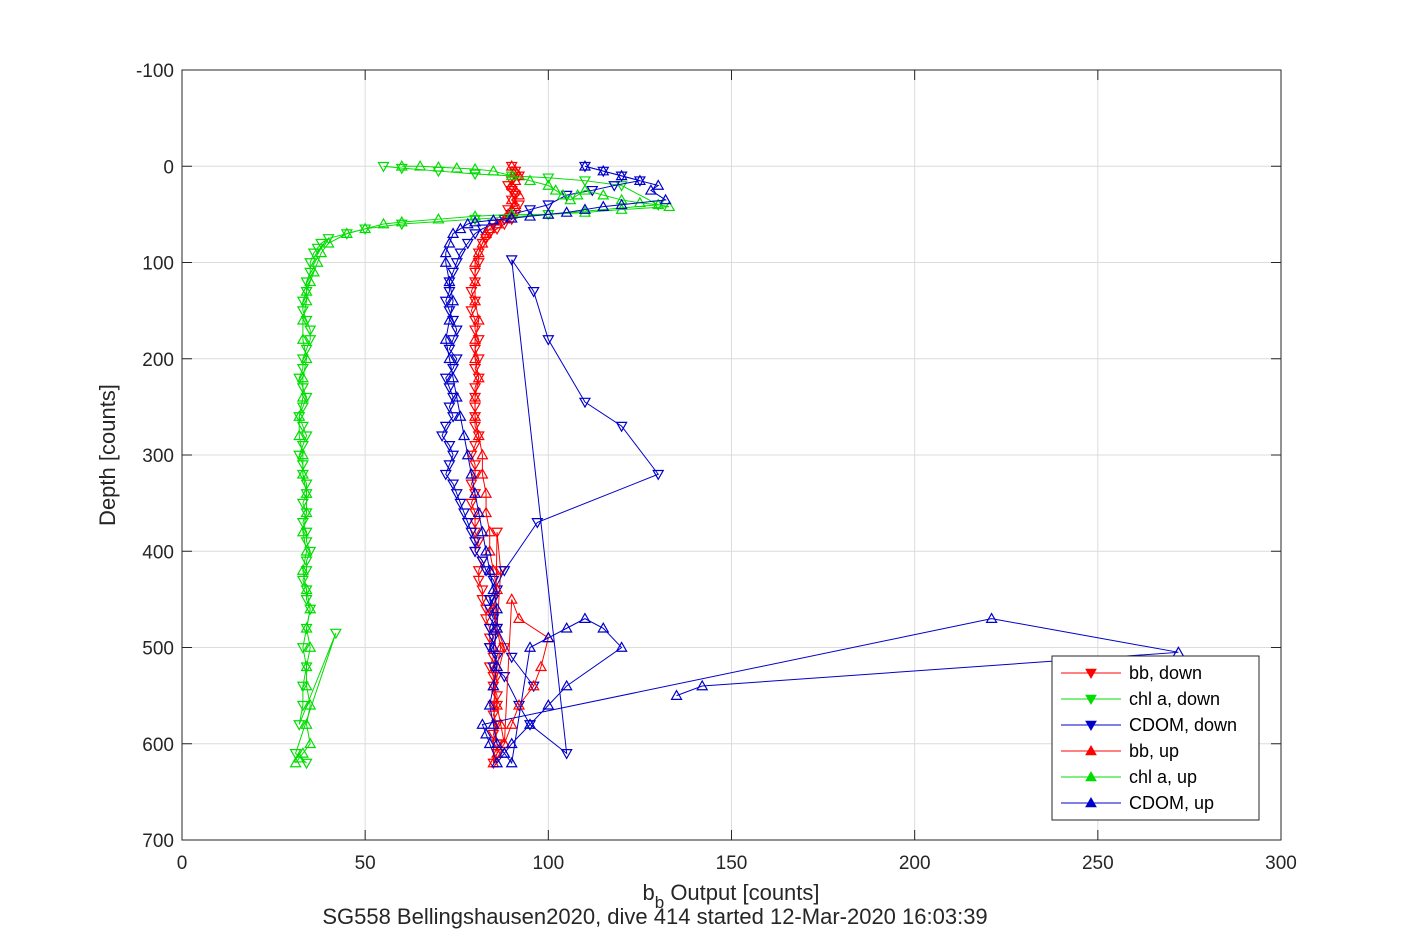 The image size is (1417, 945). Describe the element at coordinates (158, 552) in the screenshot. I see `y-tick-label: 400` at that location.